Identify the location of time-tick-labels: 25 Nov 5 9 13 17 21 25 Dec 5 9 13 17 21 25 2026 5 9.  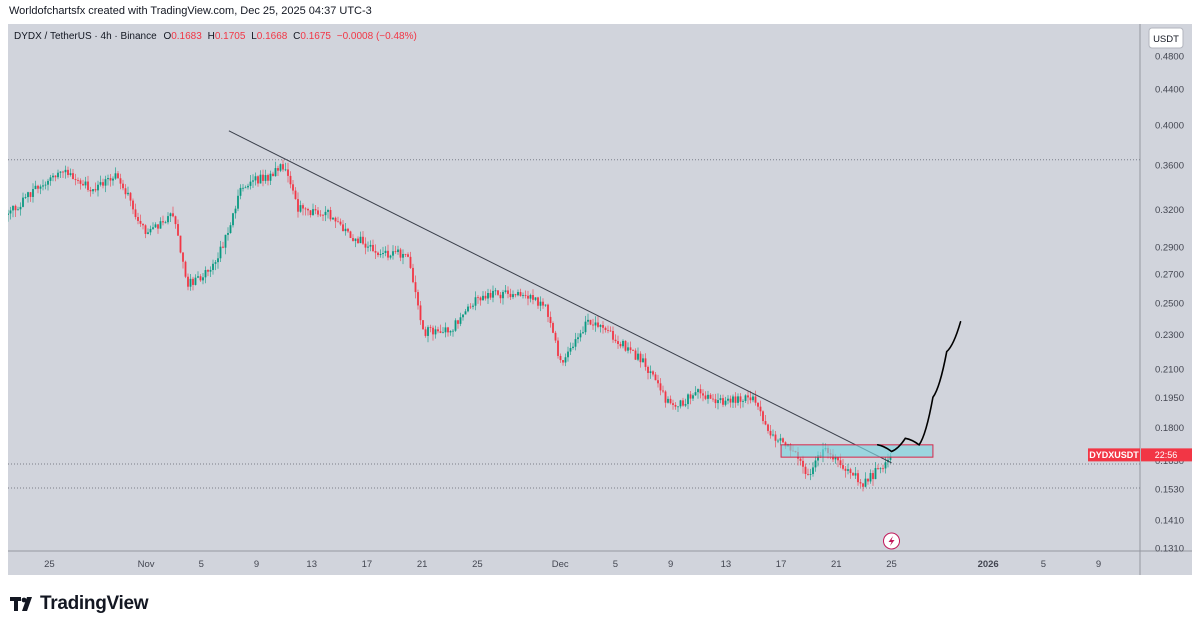
(572, 564).